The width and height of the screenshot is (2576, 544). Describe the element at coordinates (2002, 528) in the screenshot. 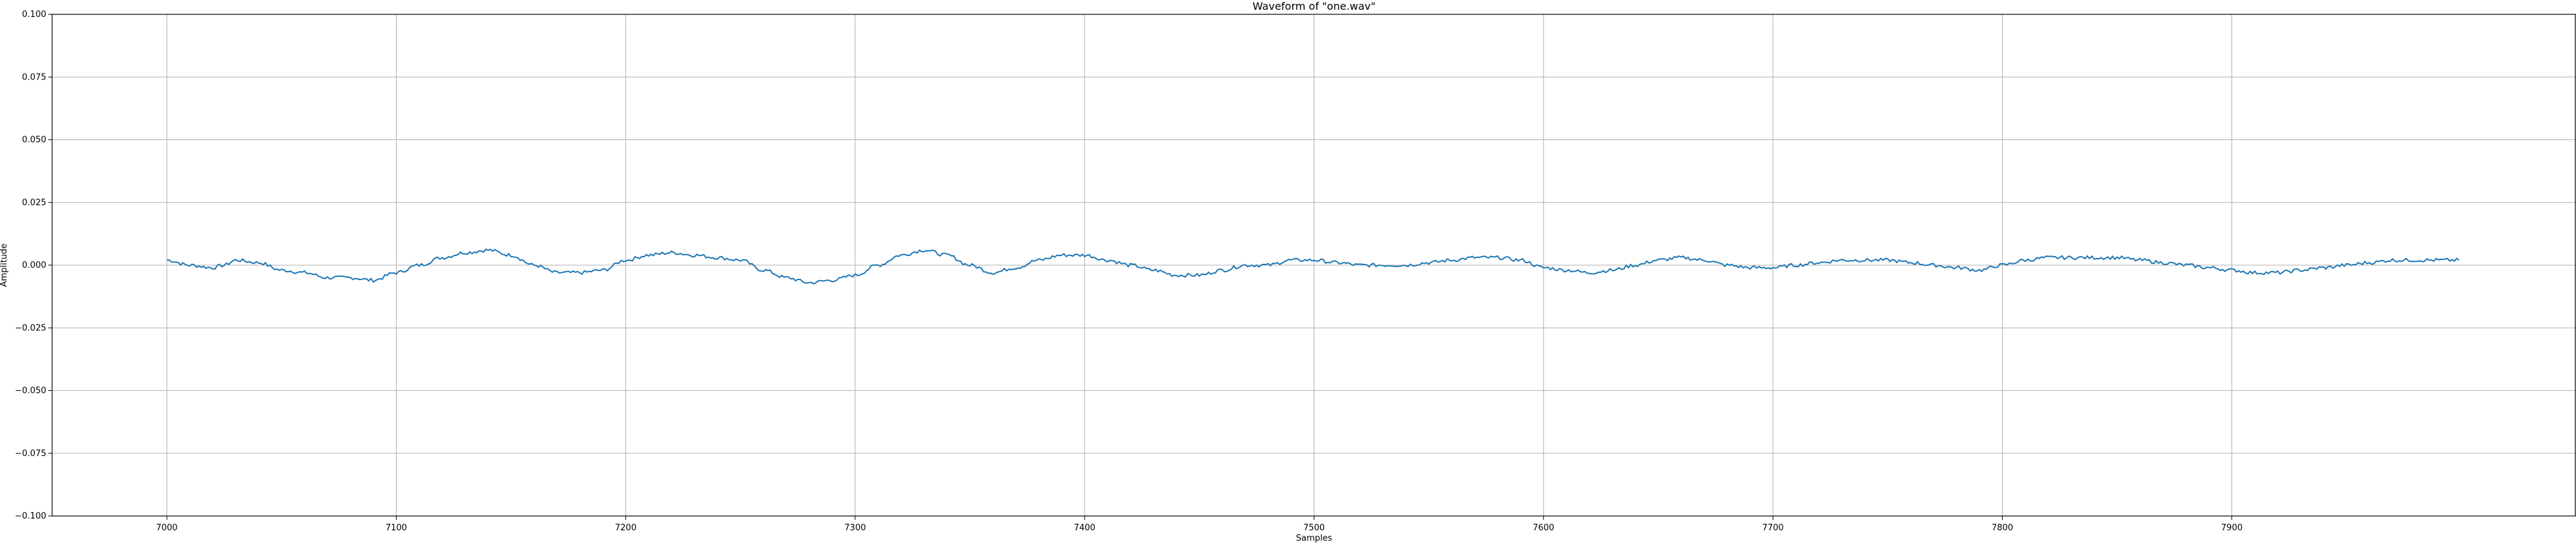

I see `x-tick-label: 7800` at that location.